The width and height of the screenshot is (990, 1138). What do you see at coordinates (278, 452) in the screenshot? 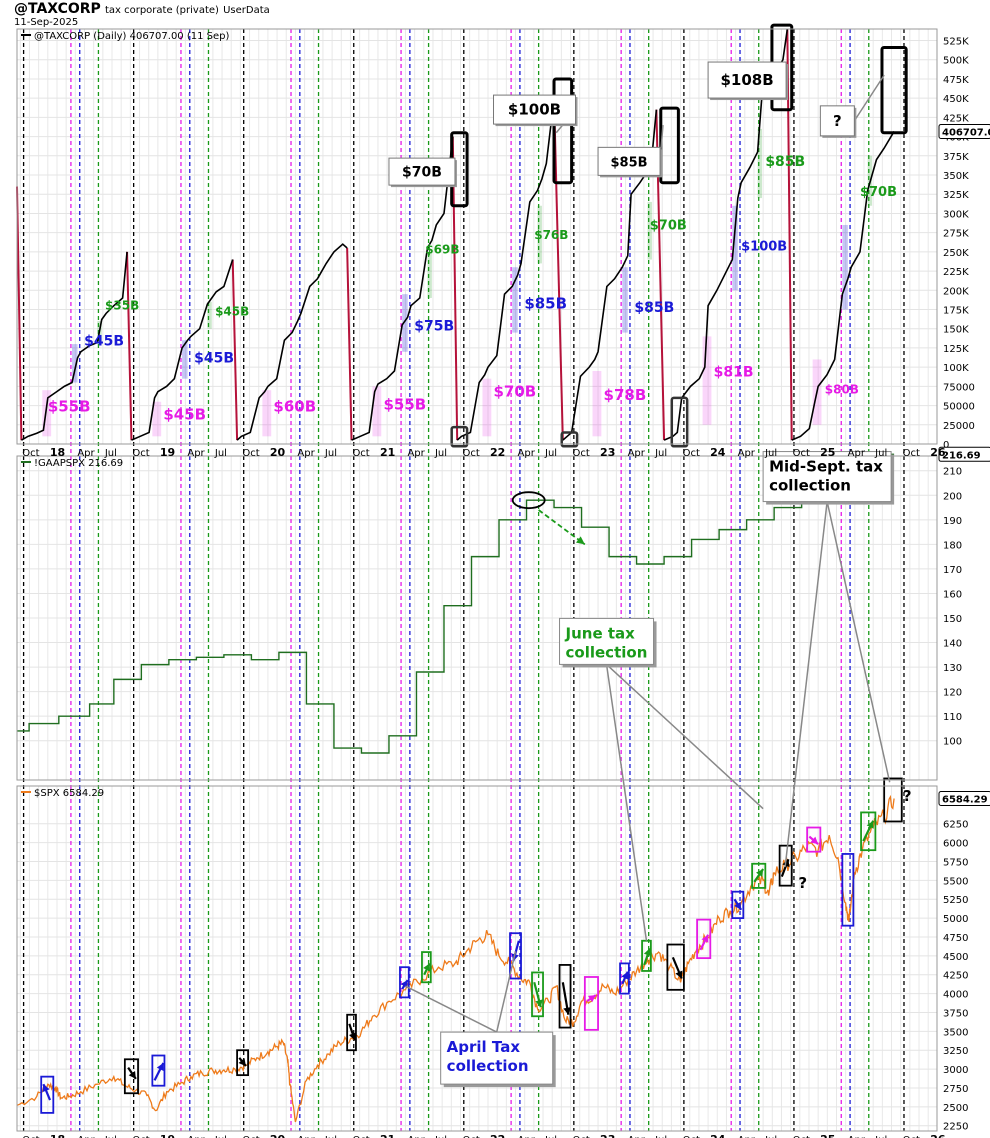
I see `x-tick-label: 20` at bounding box center [278, 452].